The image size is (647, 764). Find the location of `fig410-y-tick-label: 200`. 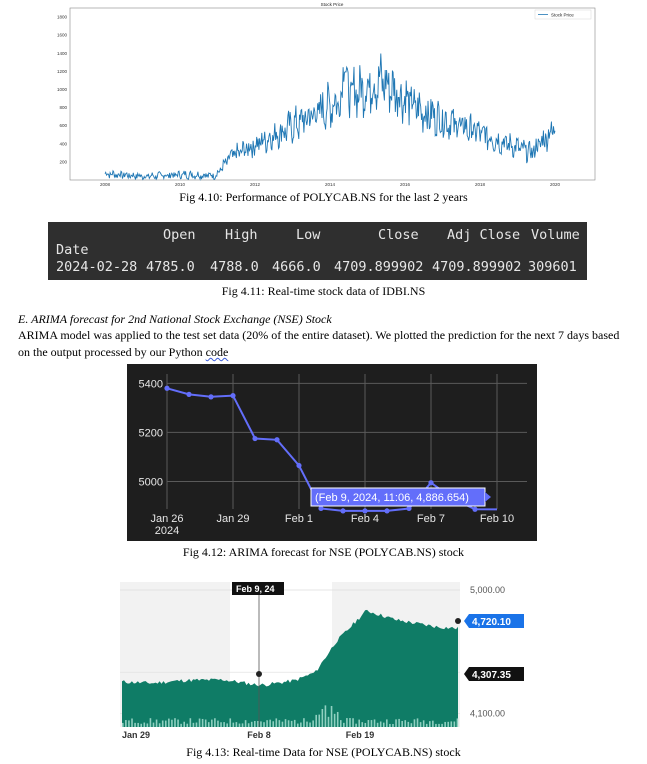

fig410-y-tick-label: 200 is located at coordinates (63, 161).